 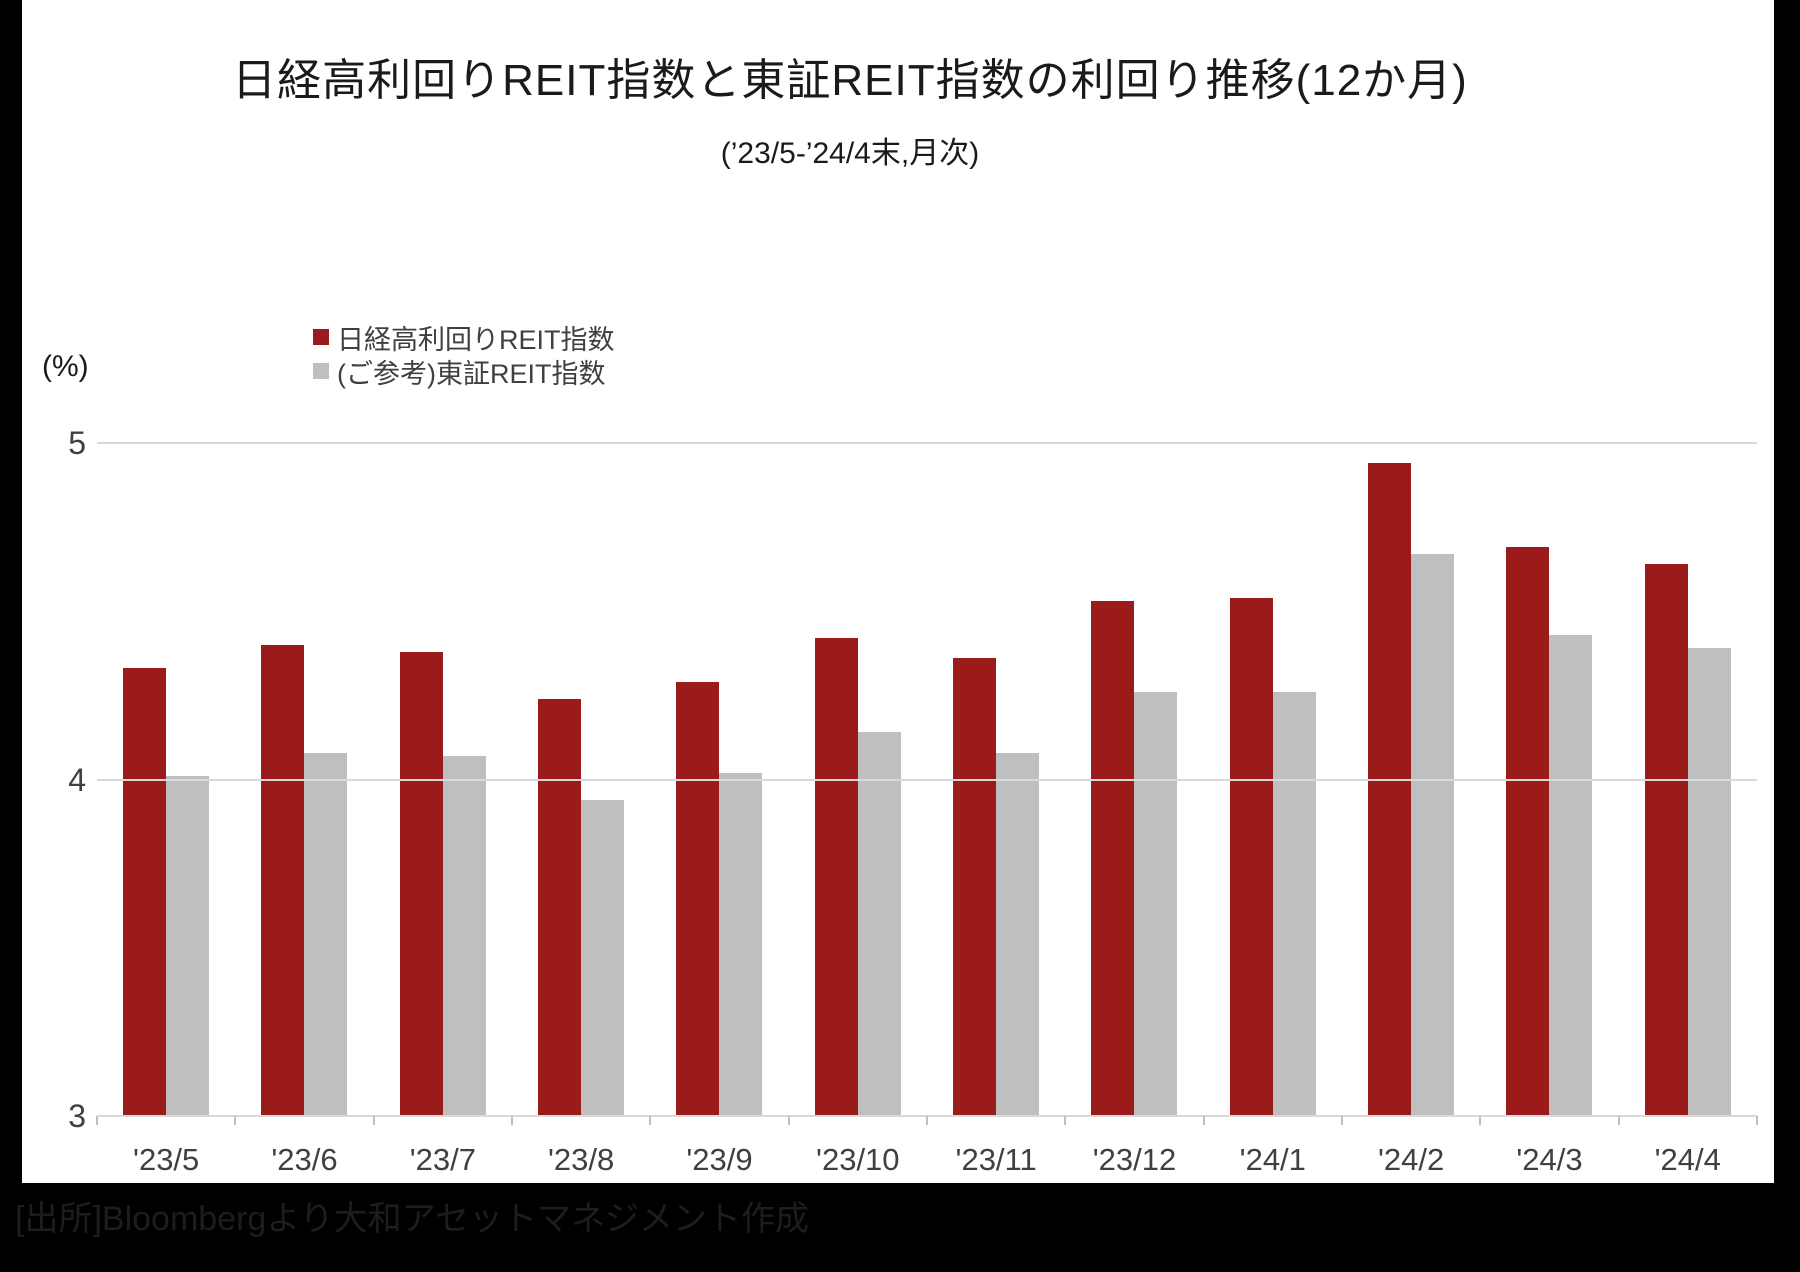 What do you see at coordinates (412, 1219) in the screenshot?
I see `source-text: [出所]Bloombergより大和アセットマネジメント作成` at bounding box center [412, 1219].